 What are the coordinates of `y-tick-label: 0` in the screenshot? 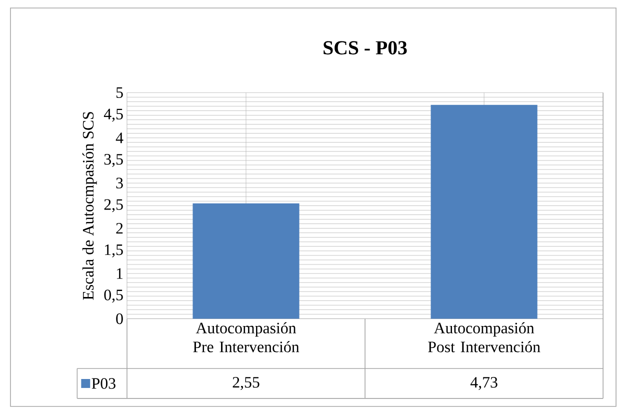 It's located at (119, 318).